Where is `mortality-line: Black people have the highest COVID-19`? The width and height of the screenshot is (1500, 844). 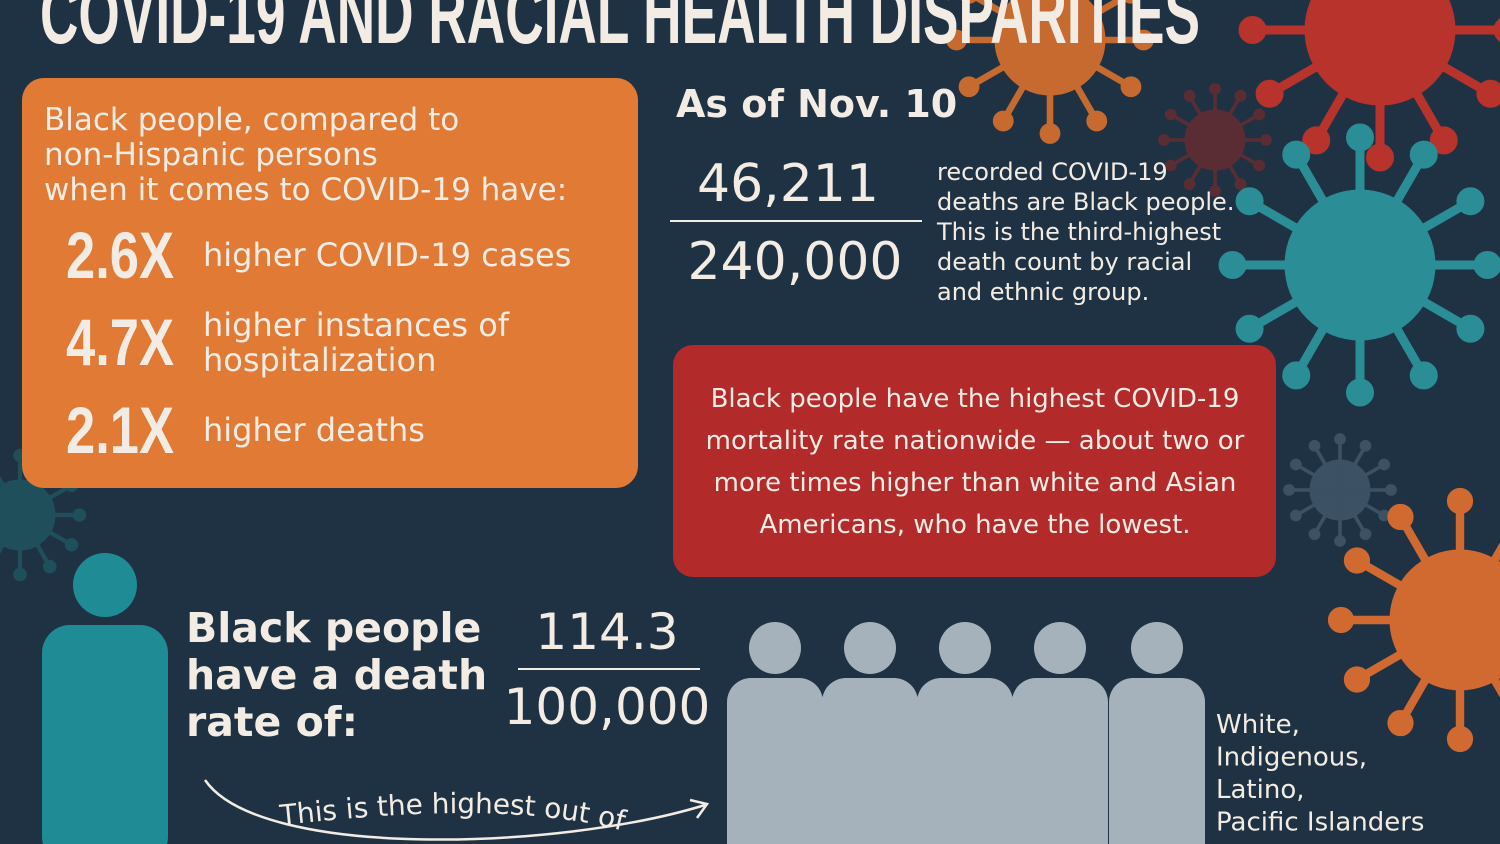 mortality-line: Black people have the highest COVID-19 is located at coordinates (975, 399).